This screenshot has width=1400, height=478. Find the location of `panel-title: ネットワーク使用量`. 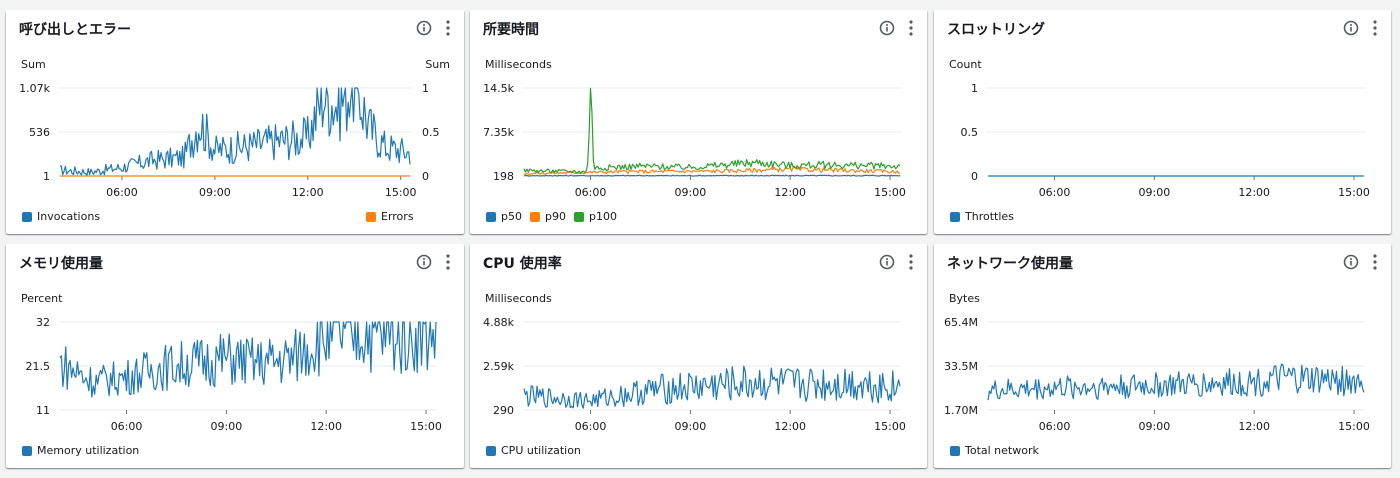

panel-title: ネットワーク使用量 is located at coordinates (1010, 264).